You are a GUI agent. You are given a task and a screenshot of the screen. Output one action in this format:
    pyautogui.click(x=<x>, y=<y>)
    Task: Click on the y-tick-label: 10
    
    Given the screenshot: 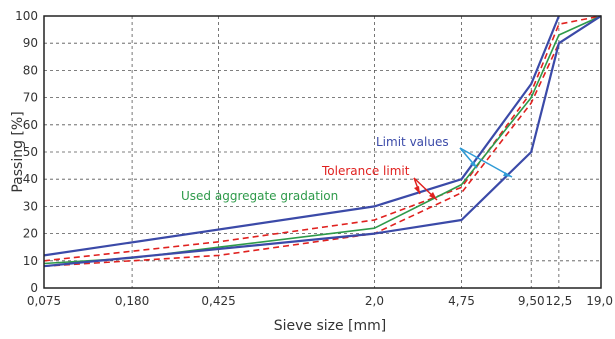 What is the action you would take?
    pyautogui.click(x=30, y=261)
    